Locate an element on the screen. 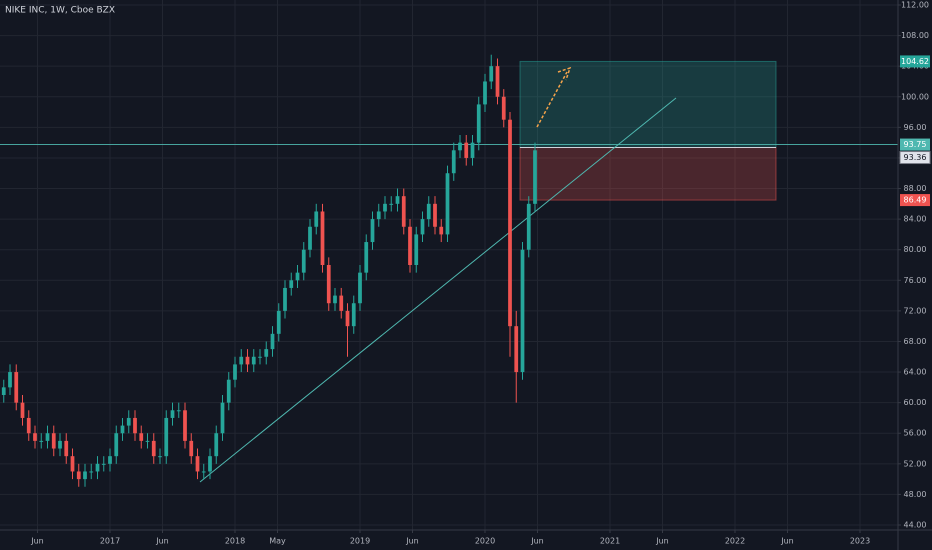  loss-zone is located at coordinates (648, 174).